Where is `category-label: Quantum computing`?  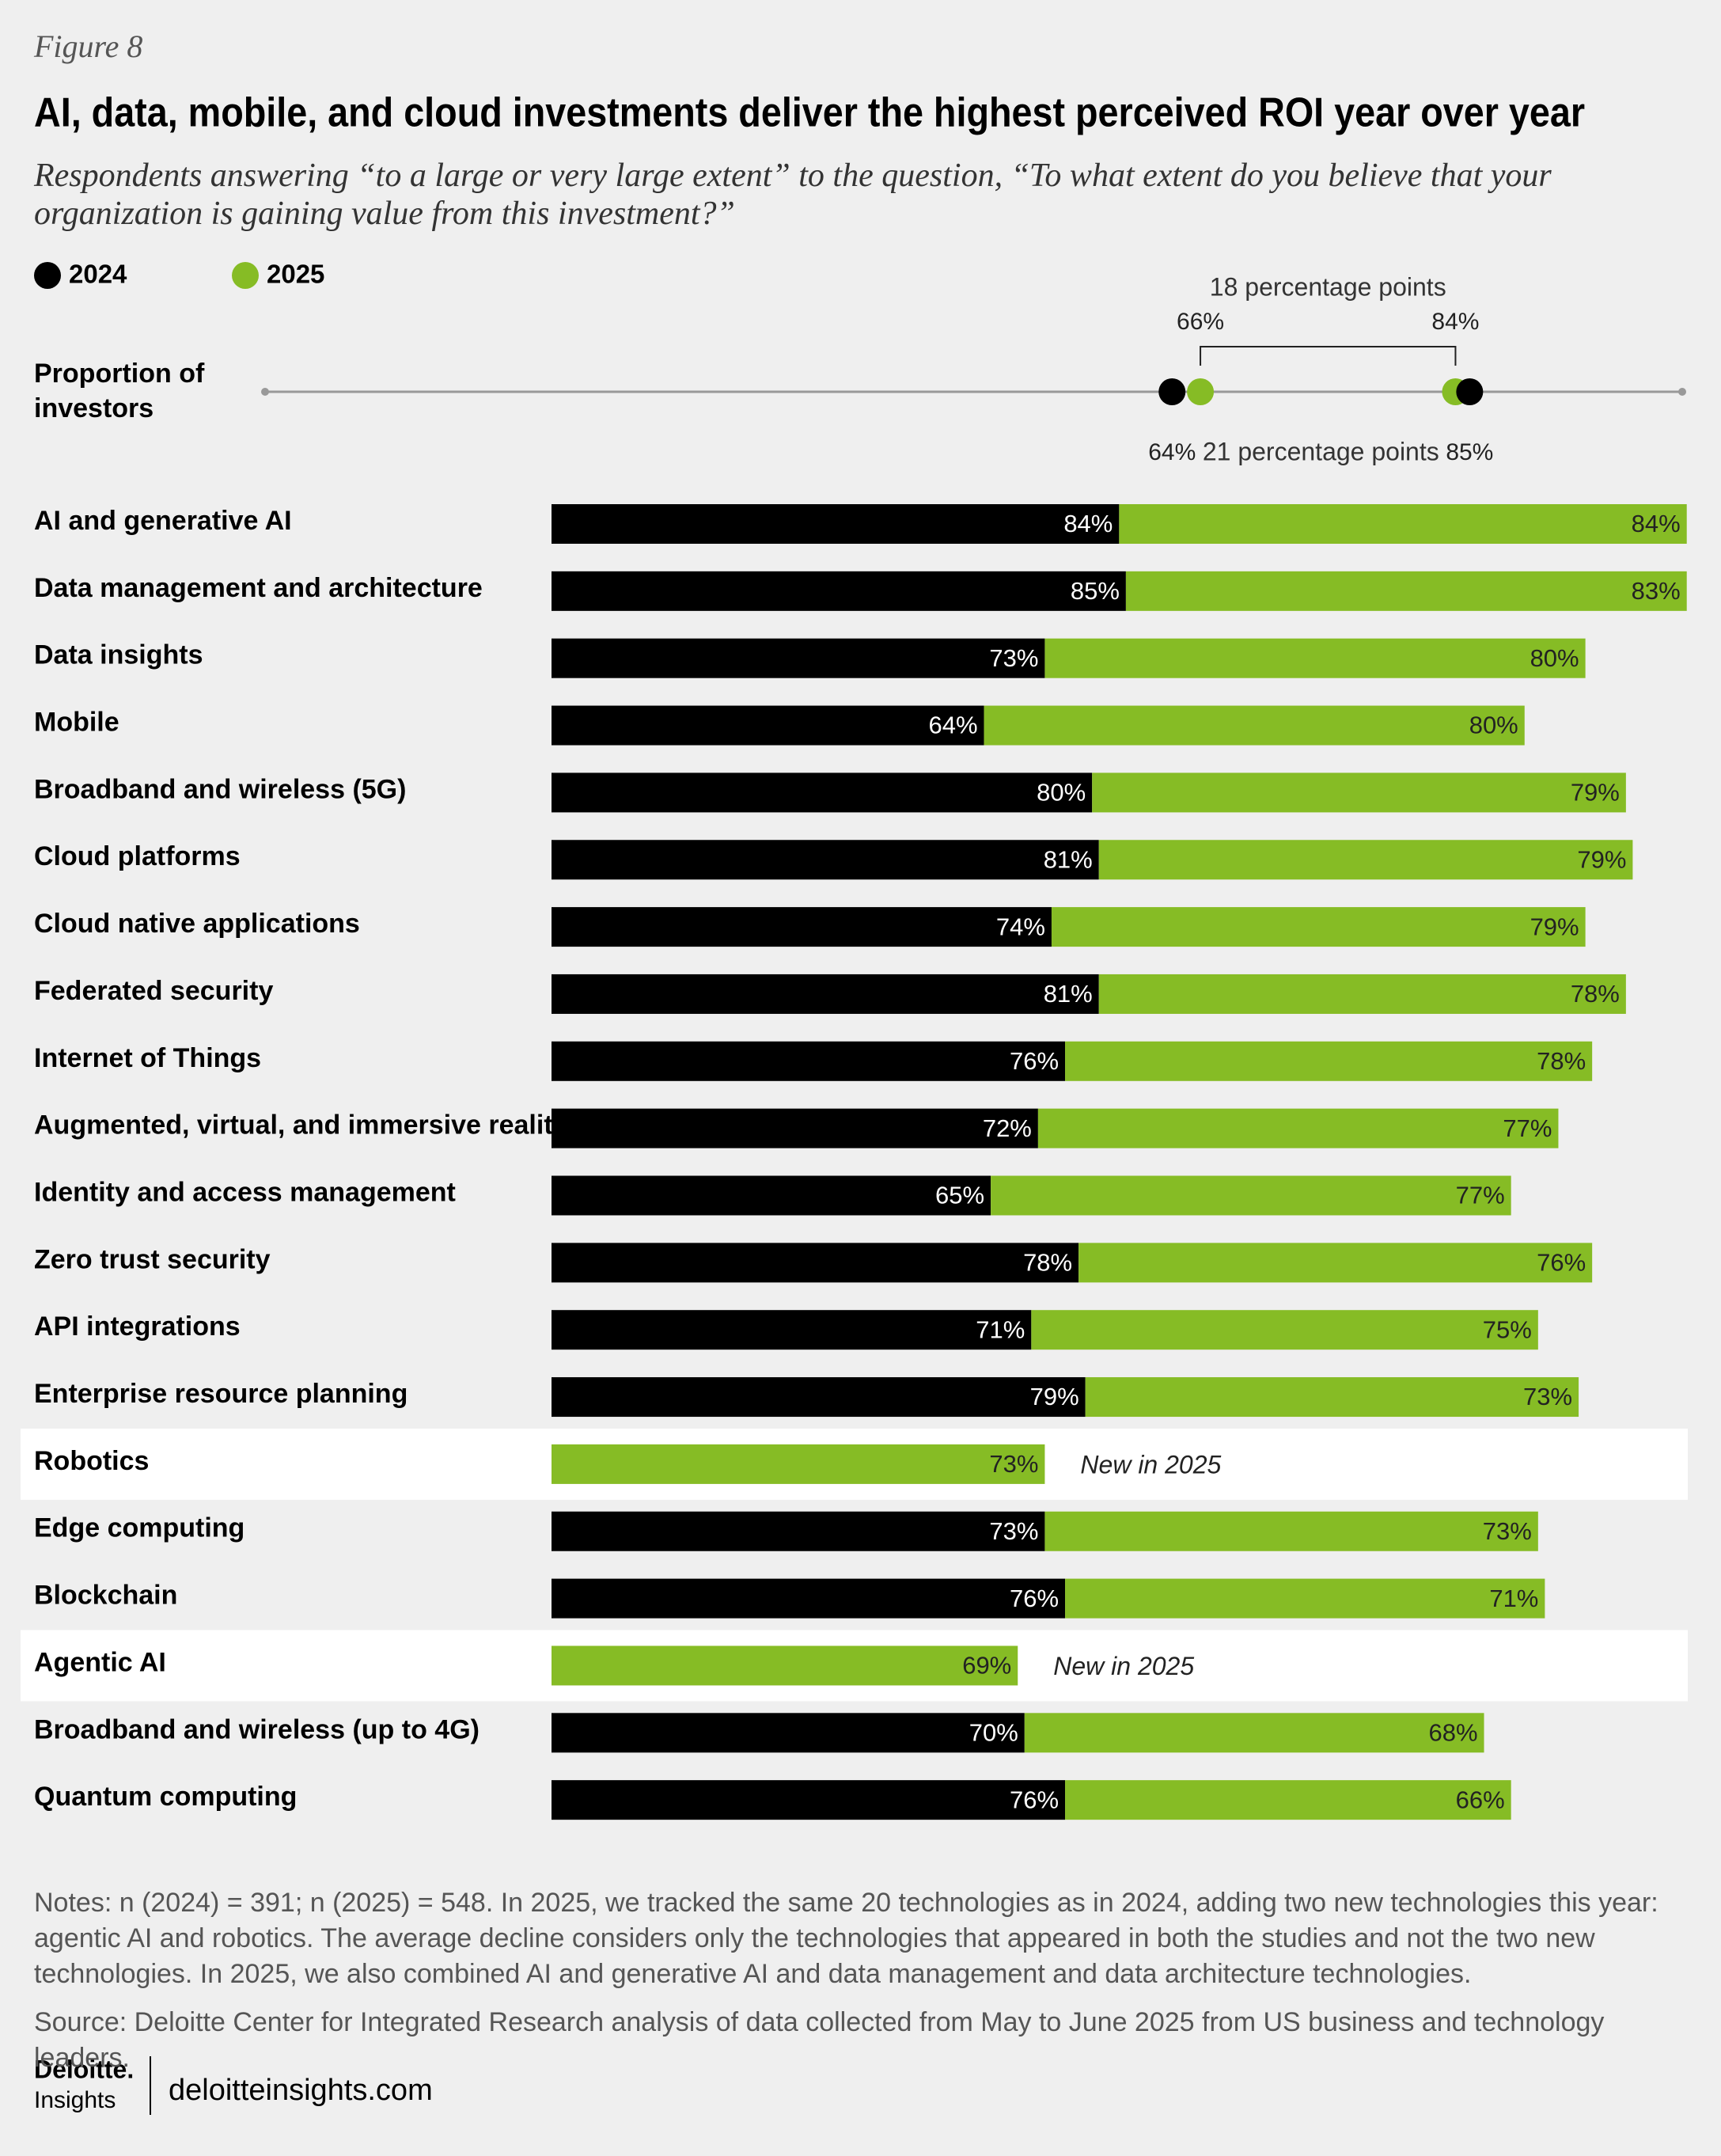 category-label: Quantum computing is located at coordinates (165, 1797).